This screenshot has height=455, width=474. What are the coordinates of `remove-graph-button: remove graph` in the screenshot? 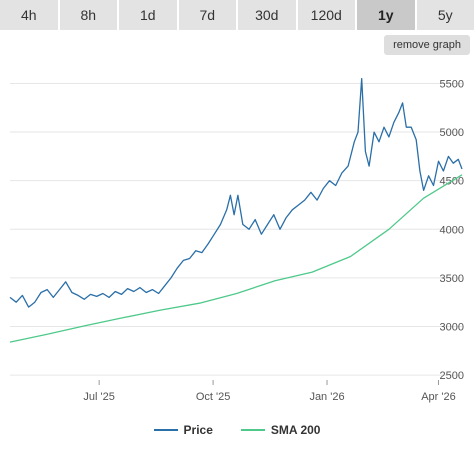 It's located at (427, 45).